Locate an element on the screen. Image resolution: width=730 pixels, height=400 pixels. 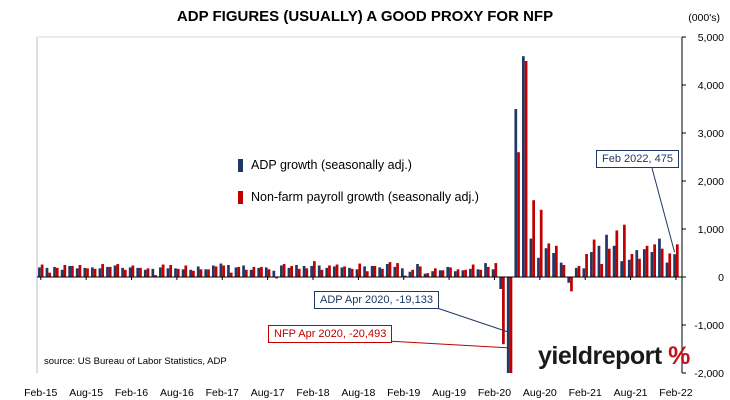
y-tick-label: -1,000 is located at coordinates (709, 326).